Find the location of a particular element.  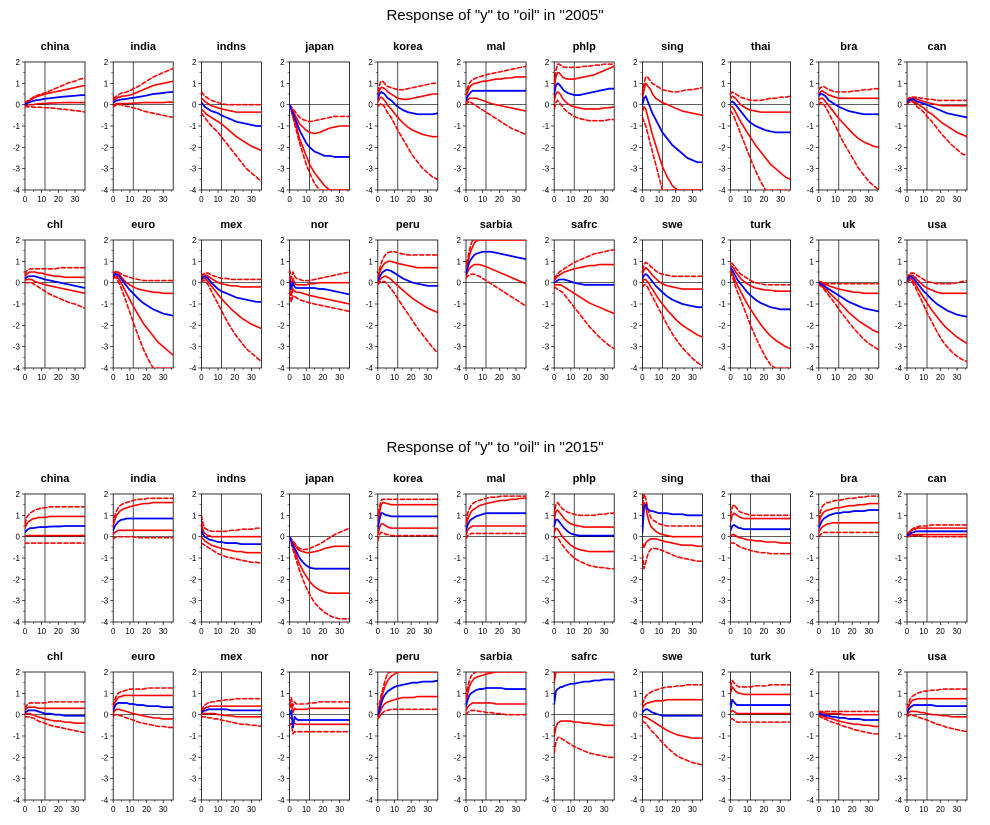

panel-label: mal is located at coordinates (496, 47).